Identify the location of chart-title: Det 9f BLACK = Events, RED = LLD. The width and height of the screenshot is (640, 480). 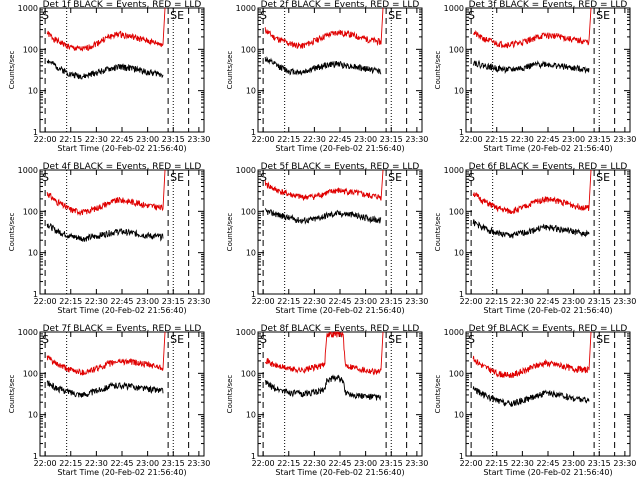
(548, 329).